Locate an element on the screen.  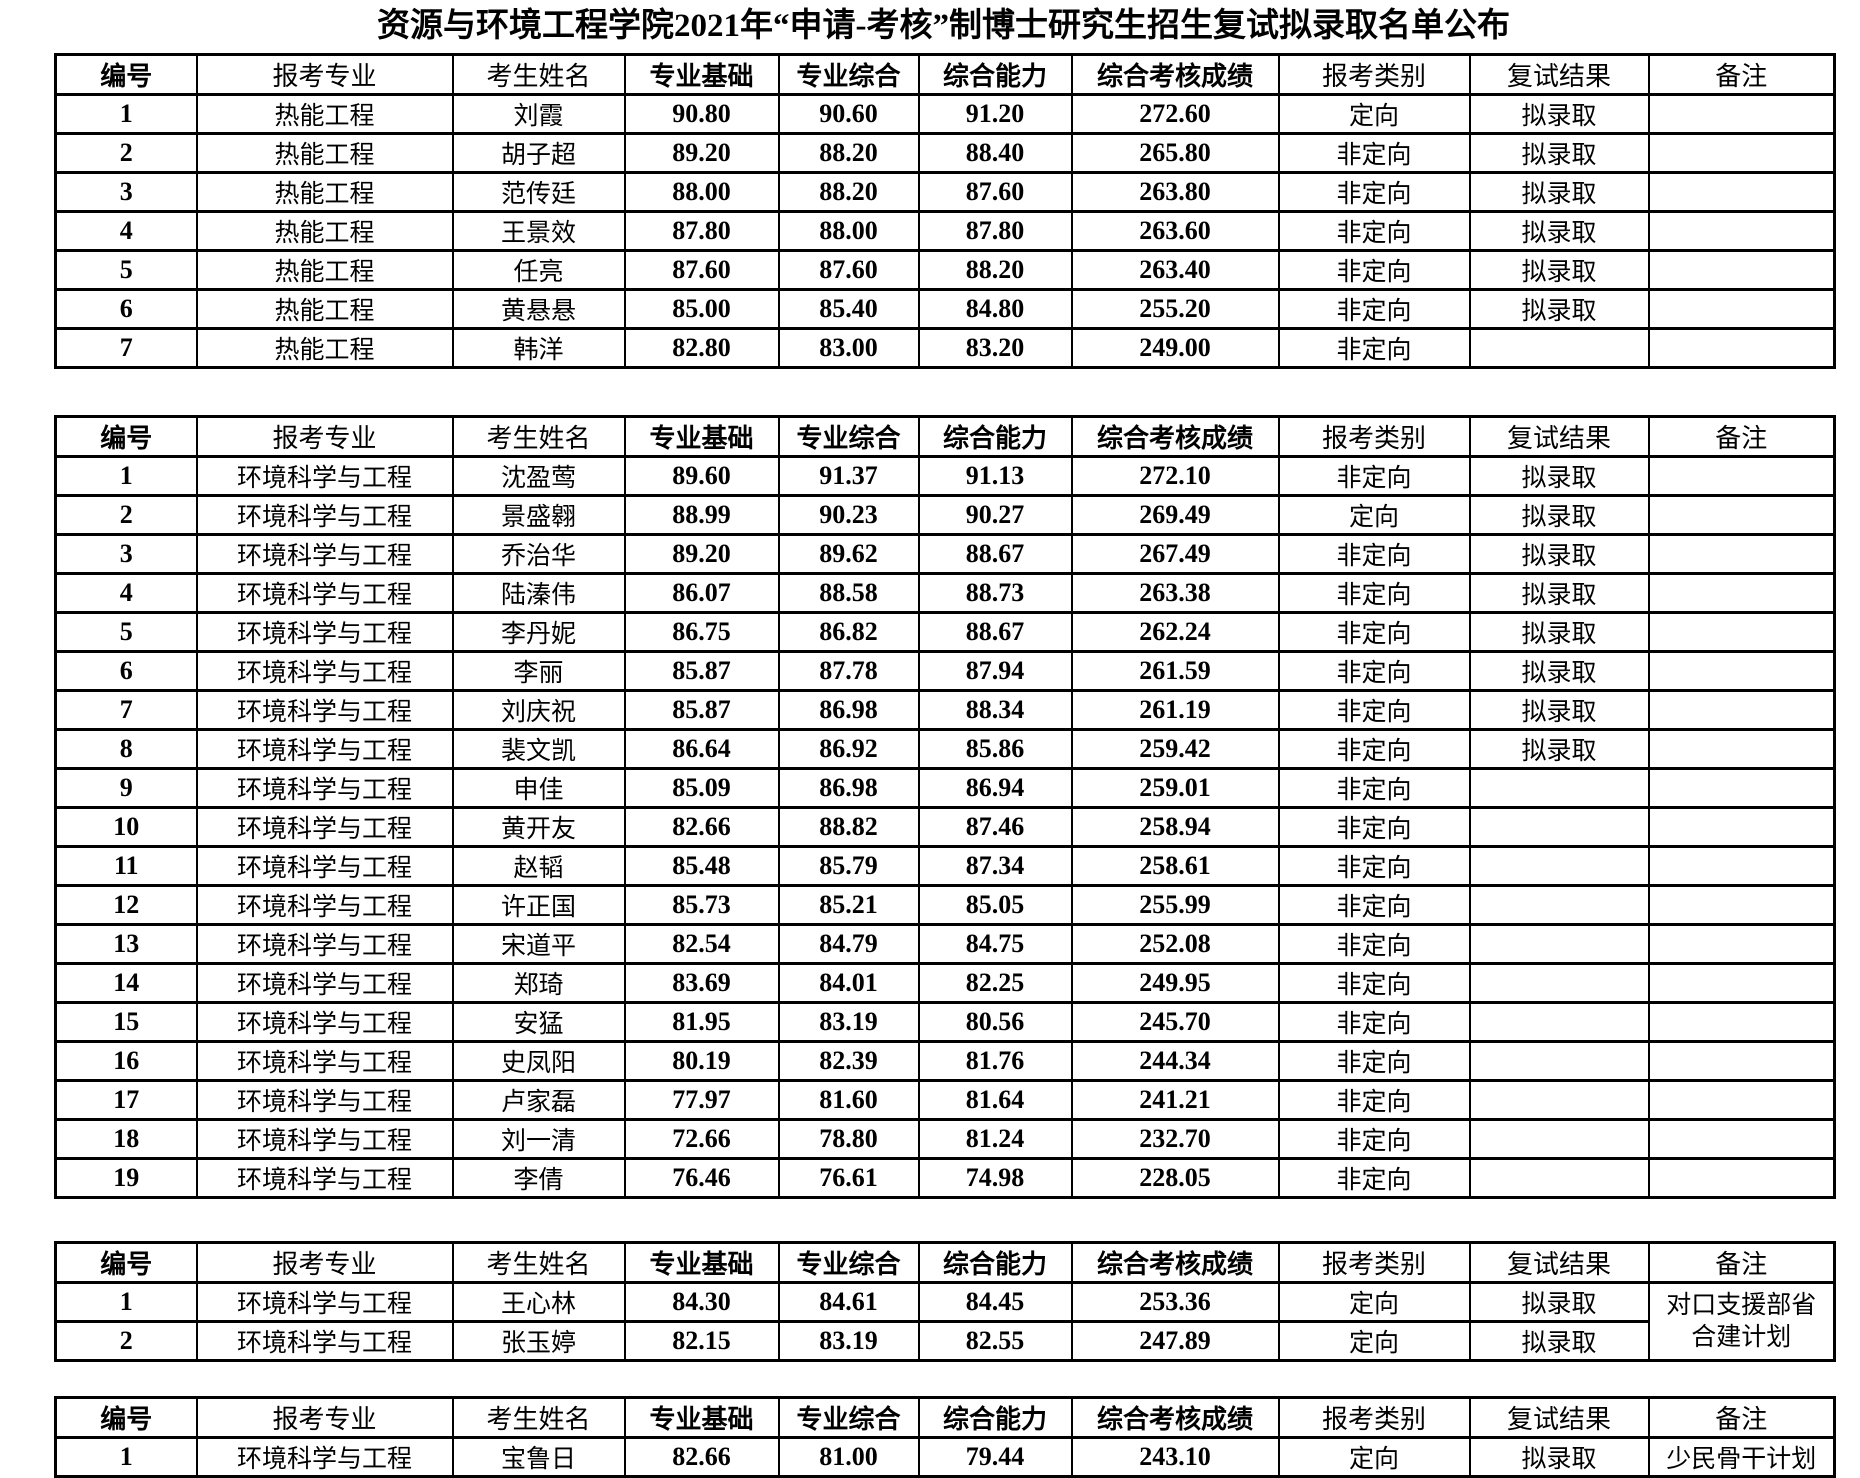
table-cell: 81.95 is located at coordinates (701, 1022).